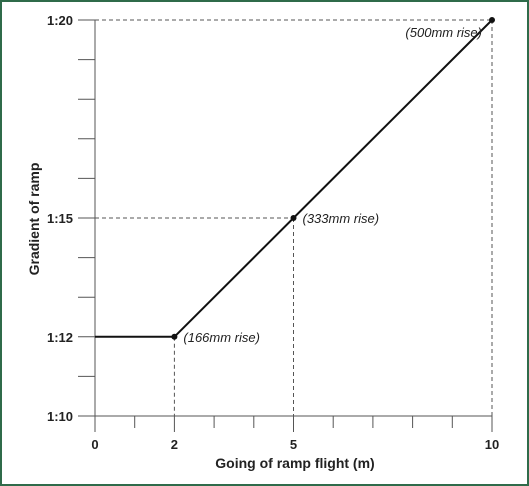 This screenshot has height=486, width=529. What do you see at coordinates (60, 218) in the screenshot?
I see `y-tick-label: 1:15` at bounding box center [60, 218].